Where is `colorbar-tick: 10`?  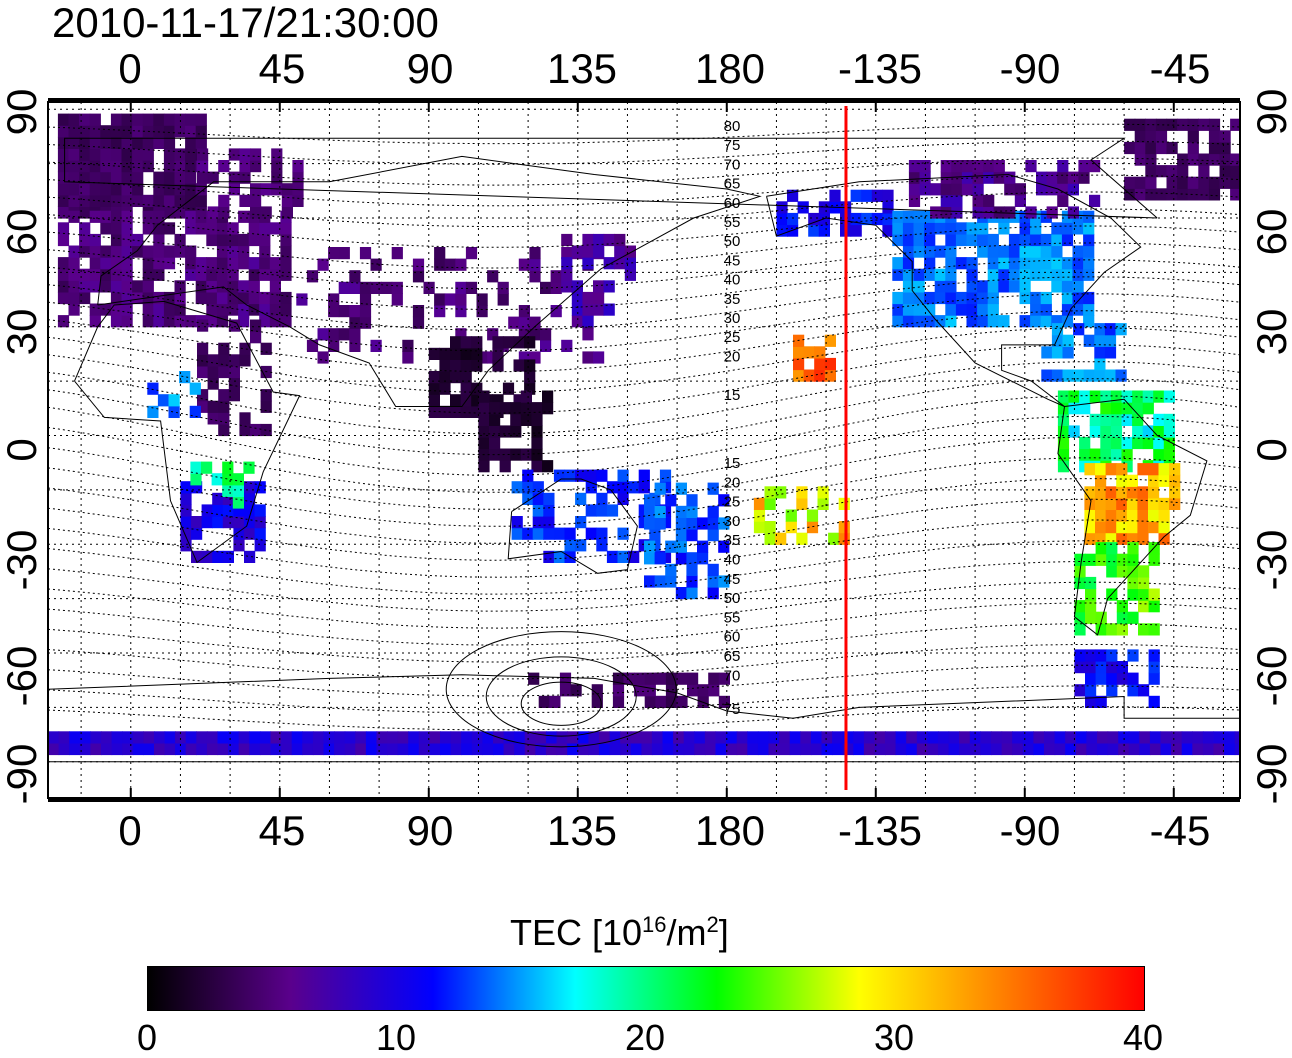
colorbar-tick: 10 is located at coordinates (396, 1037).